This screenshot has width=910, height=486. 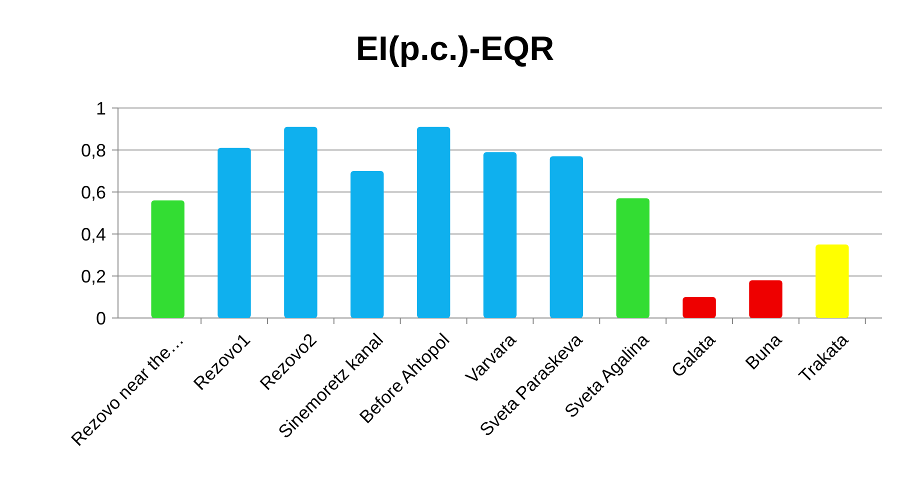 I want to click on y-tick-label: 1, so click(x=101, y=108).